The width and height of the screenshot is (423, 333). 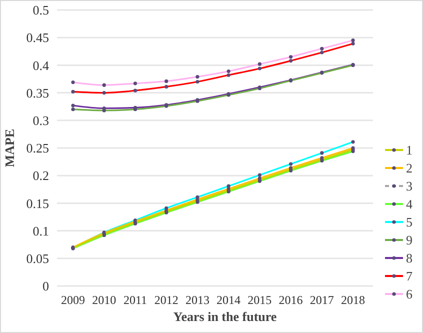 What do you see at coordinates (290, 300) in the screenshot?
I see `x-tick-label: 2016` at bounding box center [290, 300].